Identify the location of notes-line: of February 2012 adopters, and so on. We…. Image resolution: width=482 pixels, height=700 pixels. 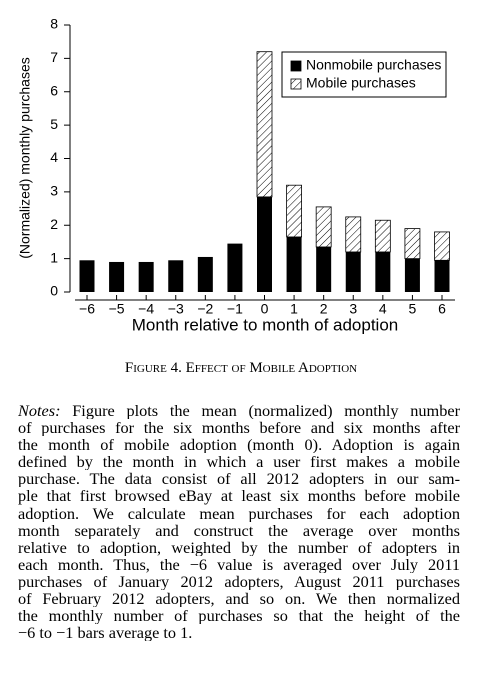
(239, 598).